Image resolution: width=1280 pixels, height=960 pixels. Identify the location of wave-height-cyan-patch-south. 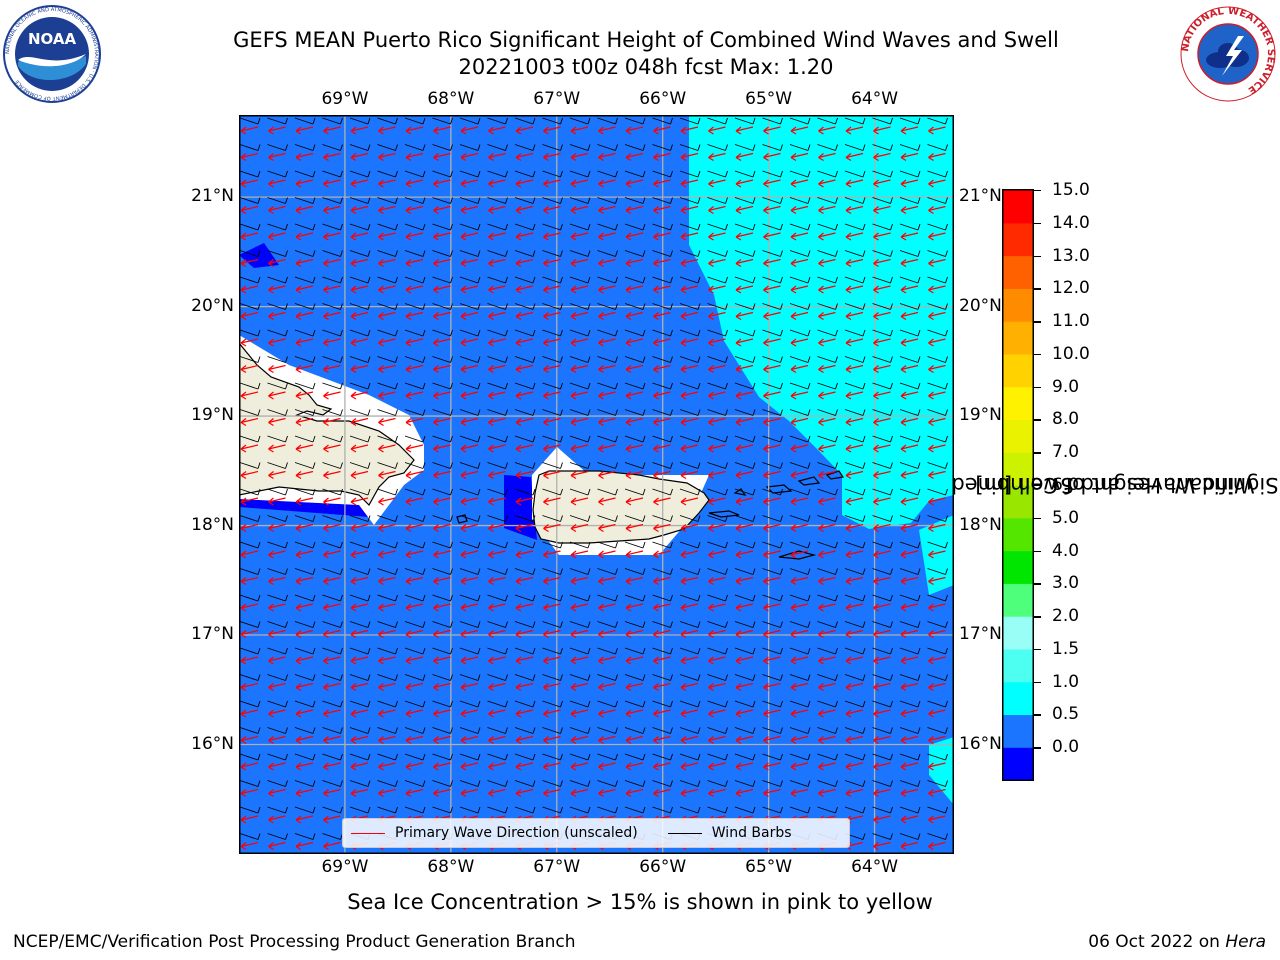
(941, 771).